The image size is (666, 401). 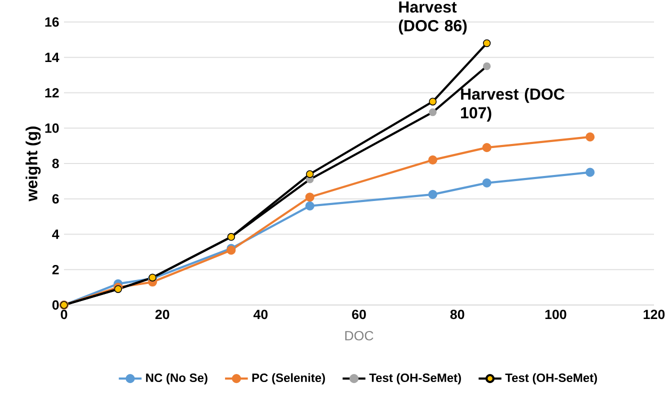 What do you see at coordinates (55, 305) in the screenshot?
I see `y-tick-label: 0` at bounding box center [55, 305].